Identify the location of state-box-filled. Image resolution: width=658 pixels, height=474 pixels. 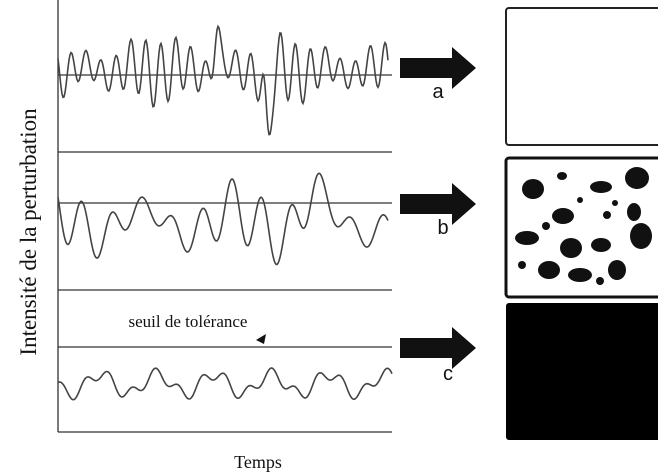
(582, 371).